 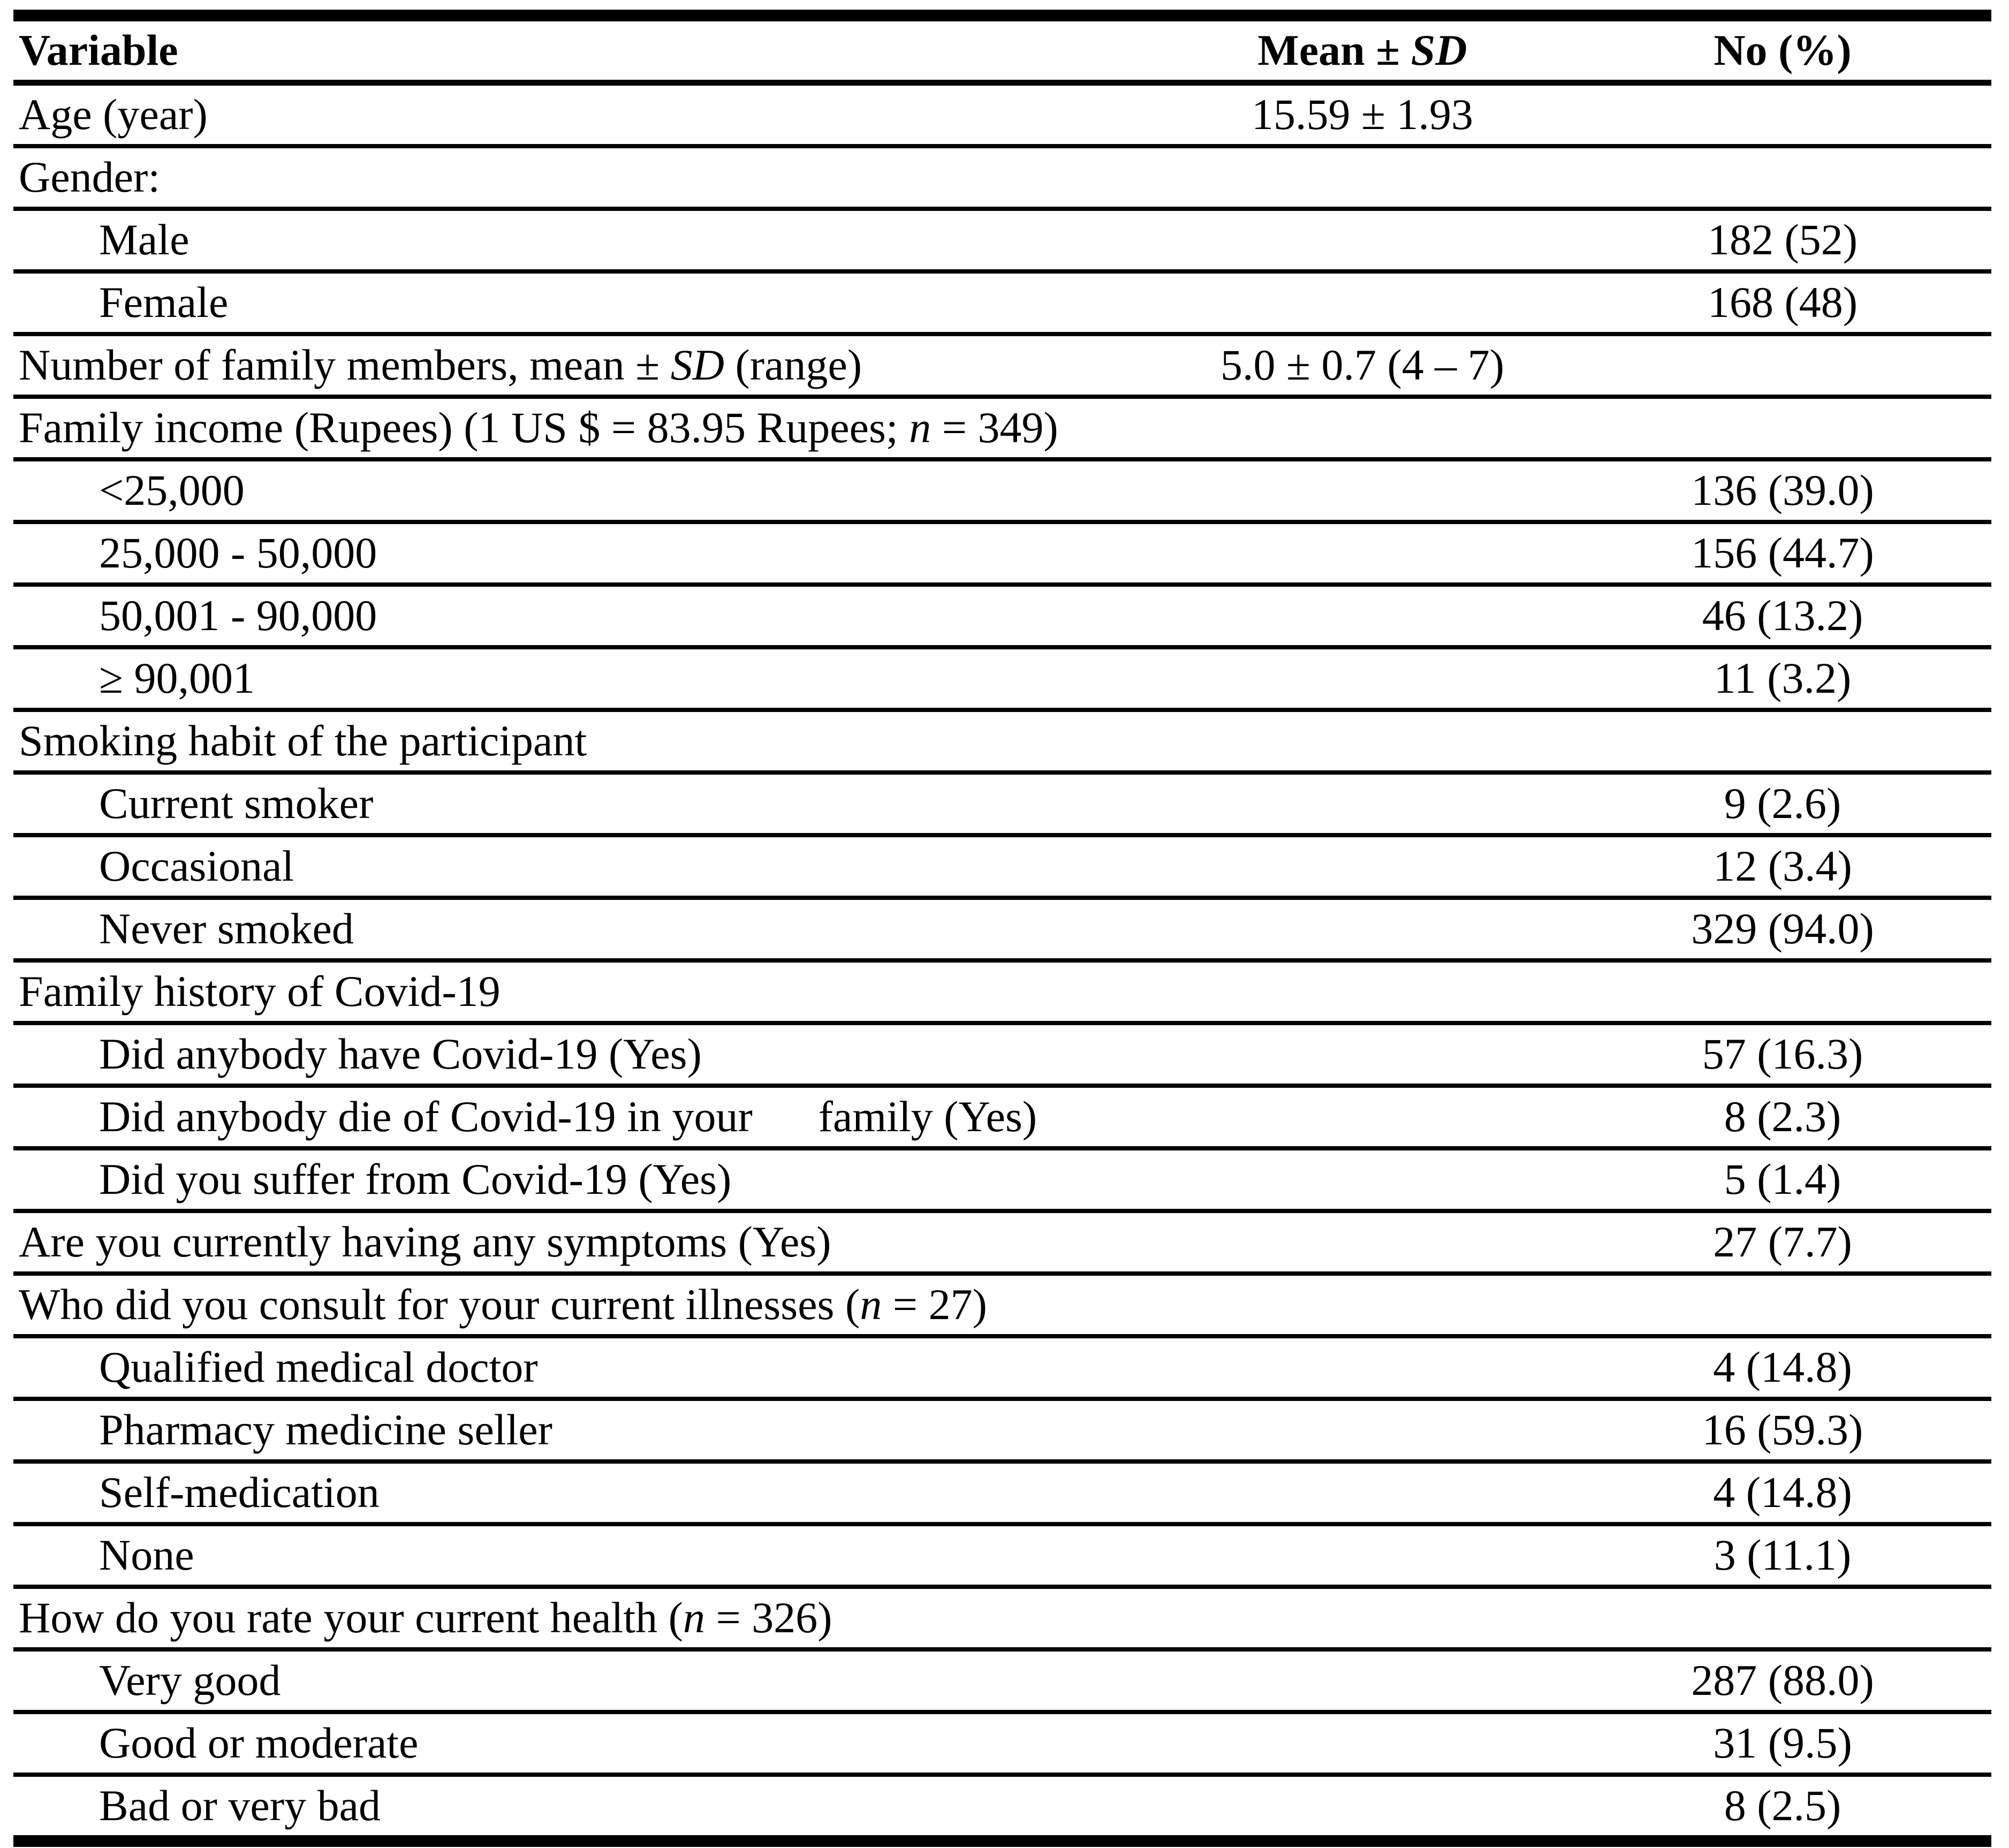 What do you see at coordinates (1782, 1742) in the screenshot?
I see `count-percent-cell: 31 (9.5)` at bounding box center [1782, 1742].